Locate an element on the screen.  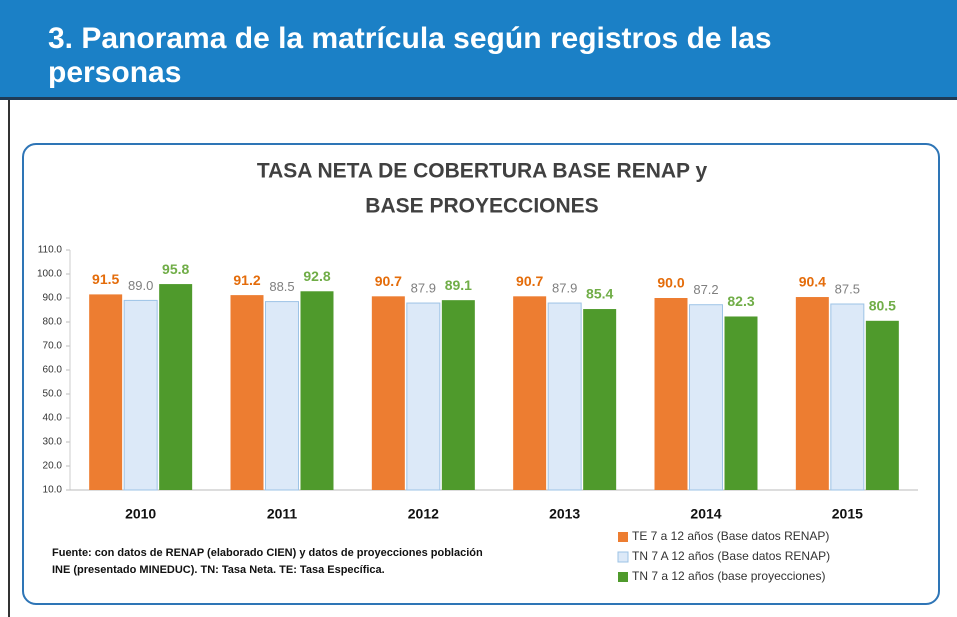
x-tick-label: 2010 is located at coordinates (140, 514).